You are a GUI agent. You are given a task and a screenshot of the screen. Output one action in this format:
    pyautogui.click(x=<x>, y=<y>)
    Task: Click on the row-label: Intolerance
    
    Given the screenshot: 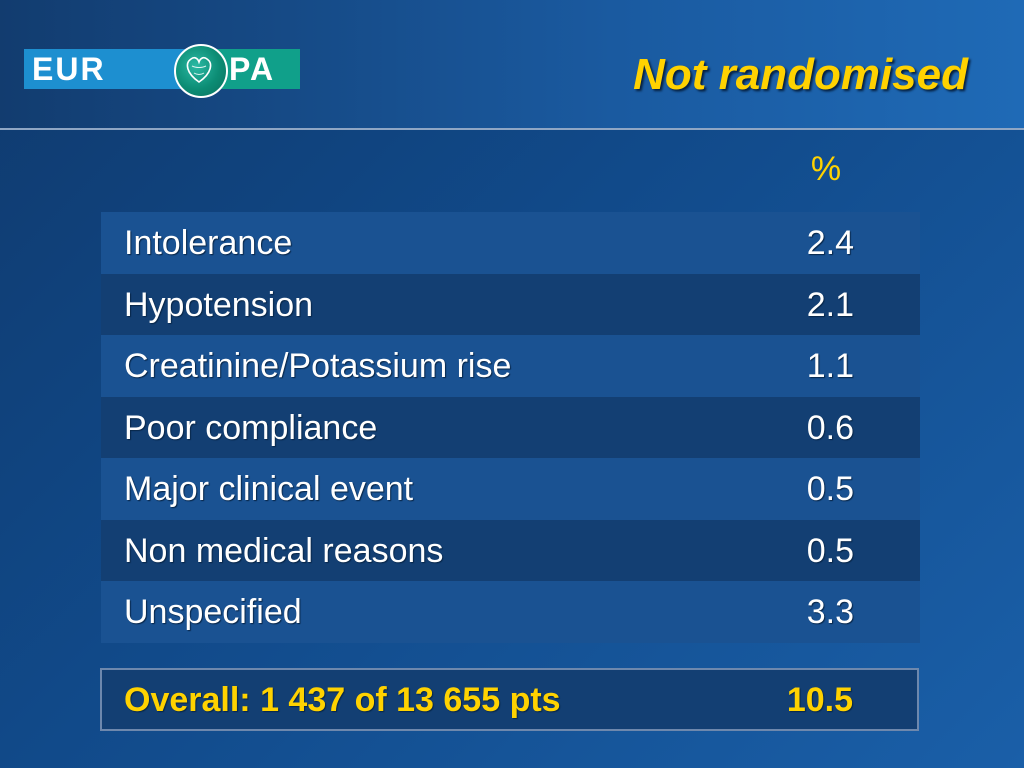 What is the action you would take?
    pyautogui.click(x=208, y=243)
    